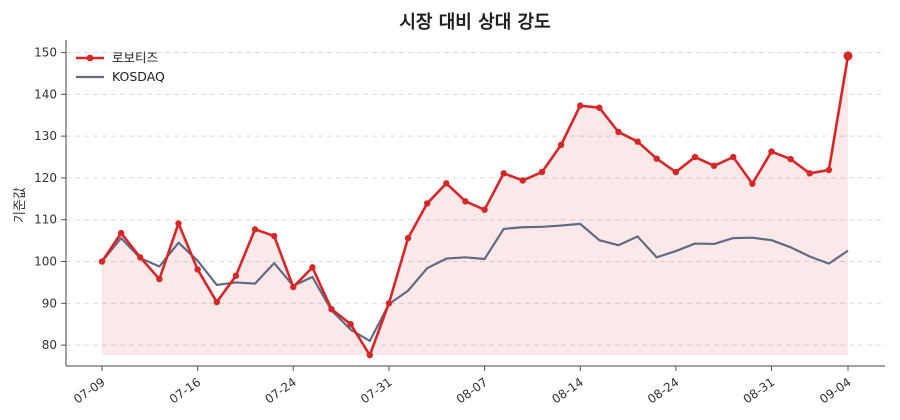 This screenshot has height=420, width=900. What do you see at coordinates (185, 390) in the screenshot?
I see `x-tick-label: 07-16` at bounding box center [185, 390].